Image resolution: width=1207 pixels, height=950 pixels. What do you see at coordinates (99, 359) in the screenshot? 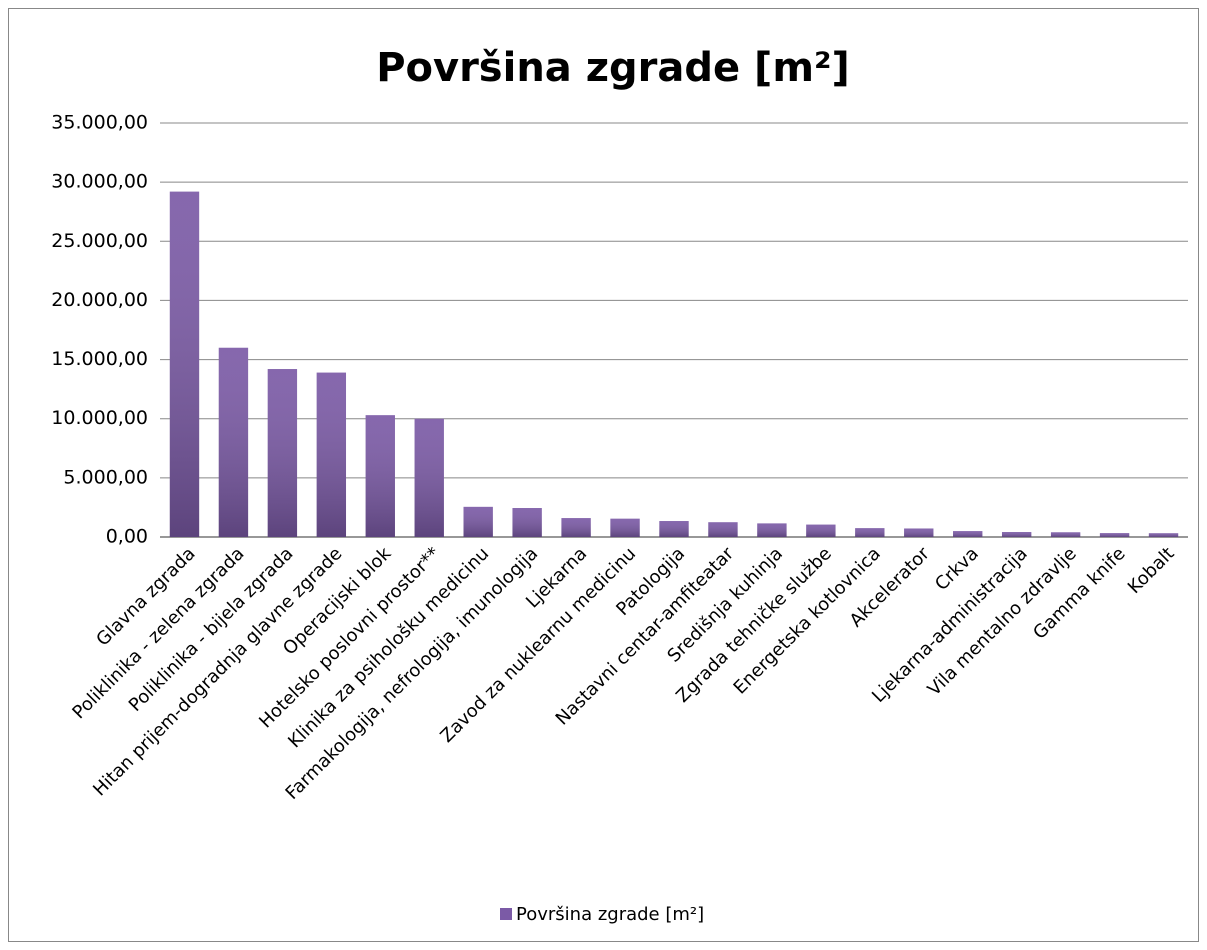
I see `y-tick-label: 15.000,00` at bounding box center [99, 359].